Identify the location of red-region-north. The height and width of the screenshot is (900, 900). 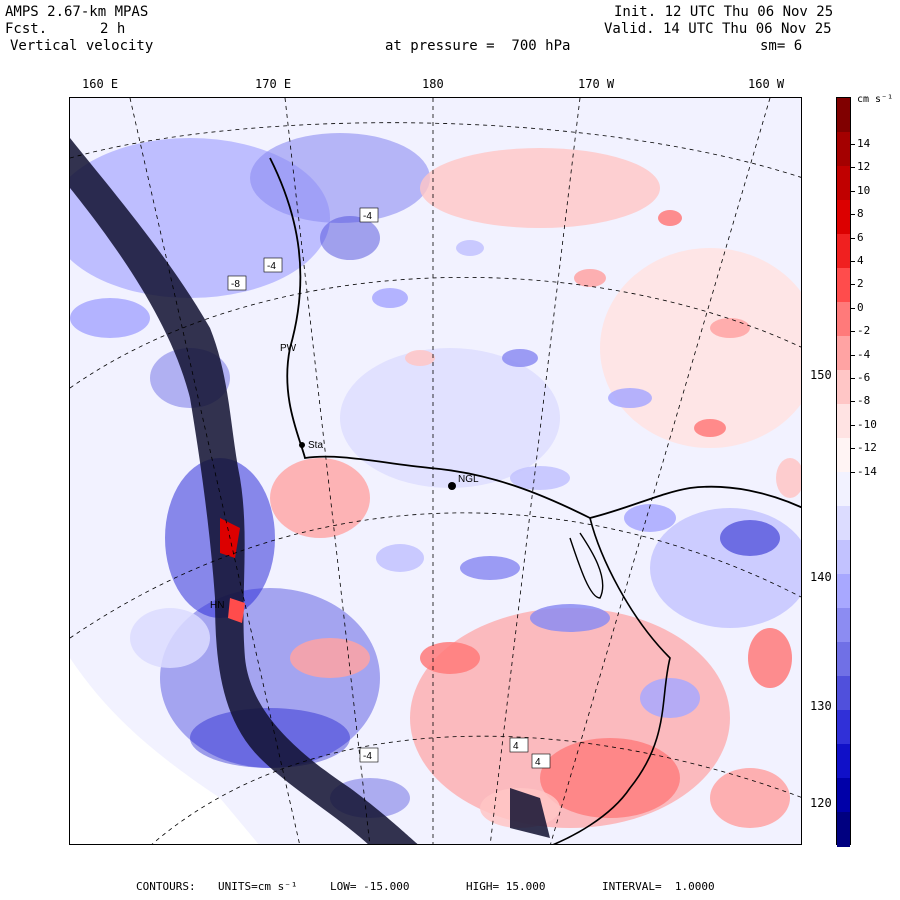
(540, 188).